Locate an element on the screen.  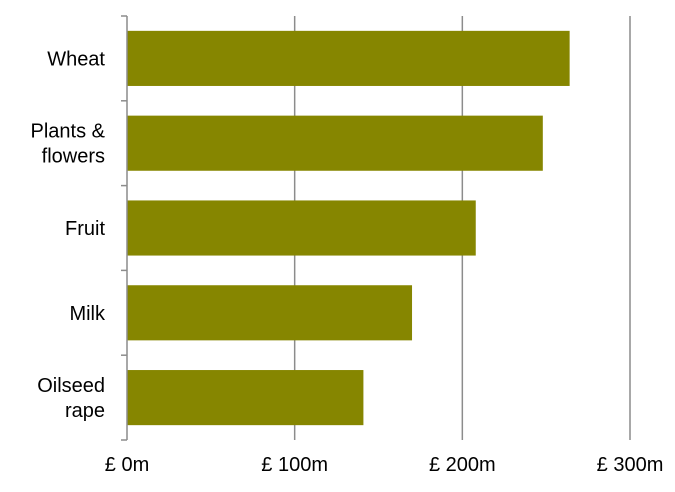
category-label-4: Oilseed rape is located at coordinates (71, 398).